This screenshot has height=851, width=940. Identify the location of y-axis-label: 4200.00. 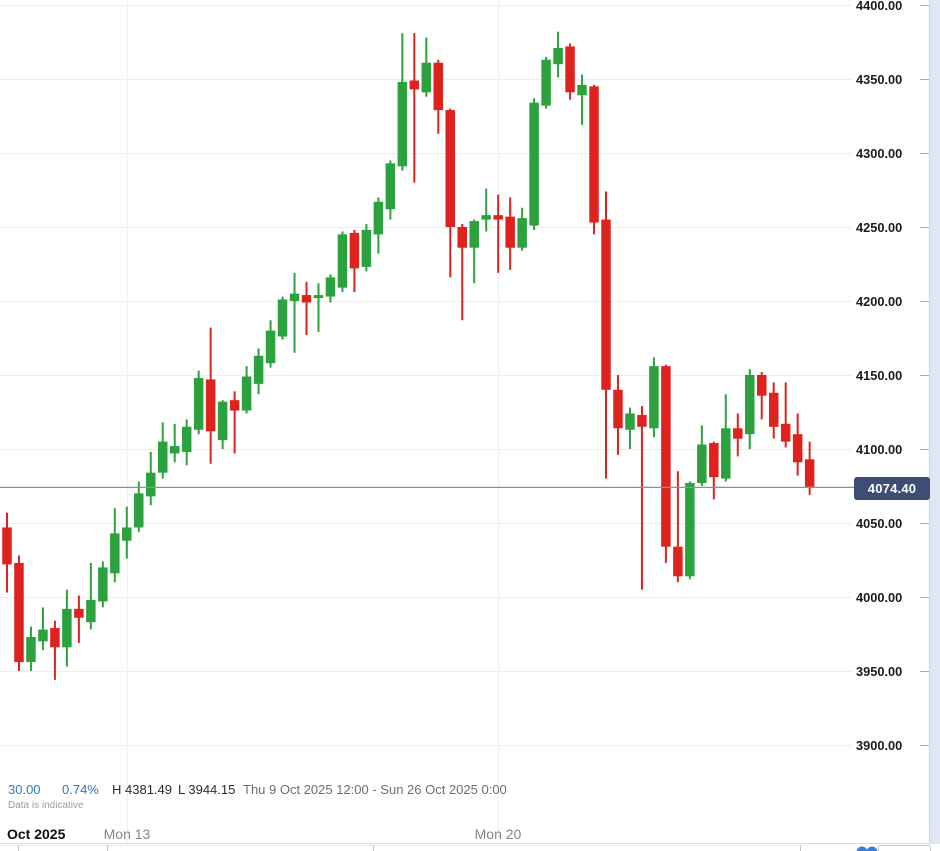
(879, 301).